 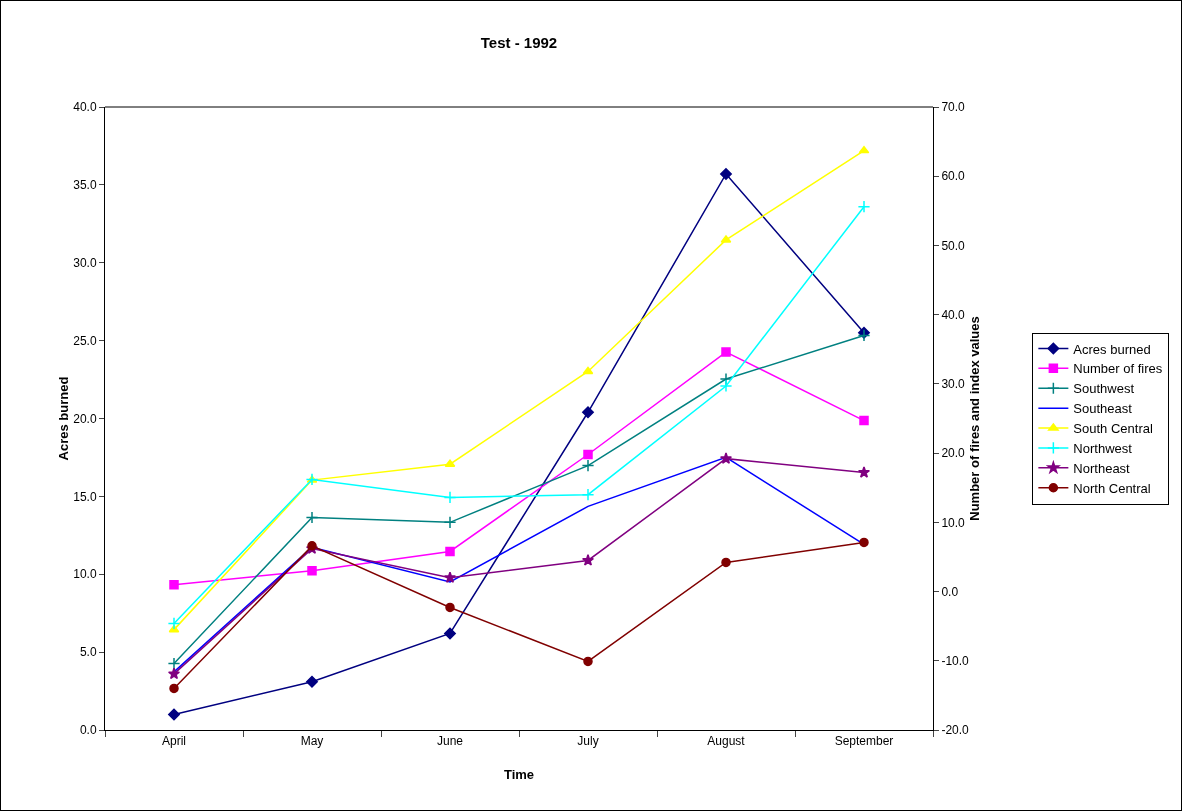 I want to click on y2-tick-label: -20.0, so click(x=955, y=730).